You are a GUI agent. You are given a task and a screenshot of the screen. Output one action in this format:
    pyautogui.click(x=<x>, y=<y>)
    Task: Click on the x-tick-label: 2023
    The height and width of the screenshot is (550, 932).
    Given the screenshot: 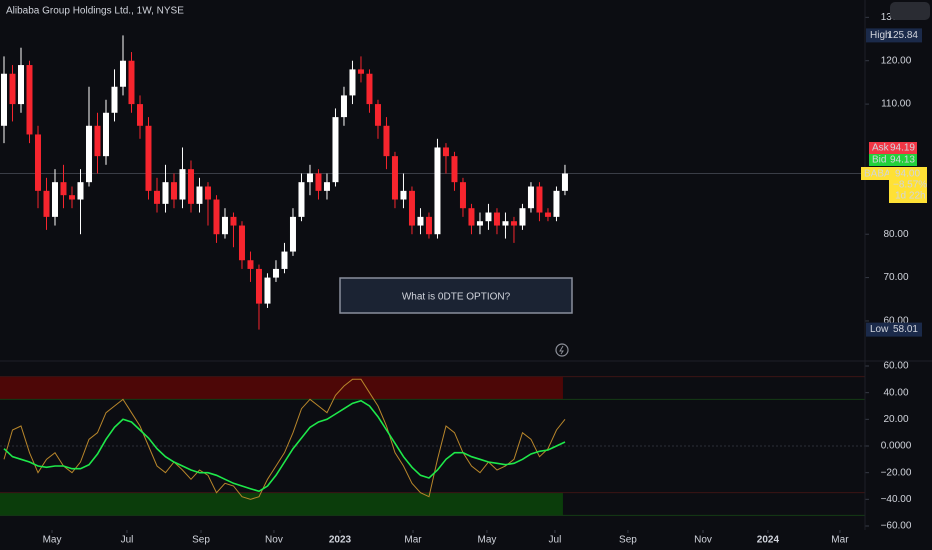 What is the action you would take?
    pyautogui.click(x=340, y=540)
    